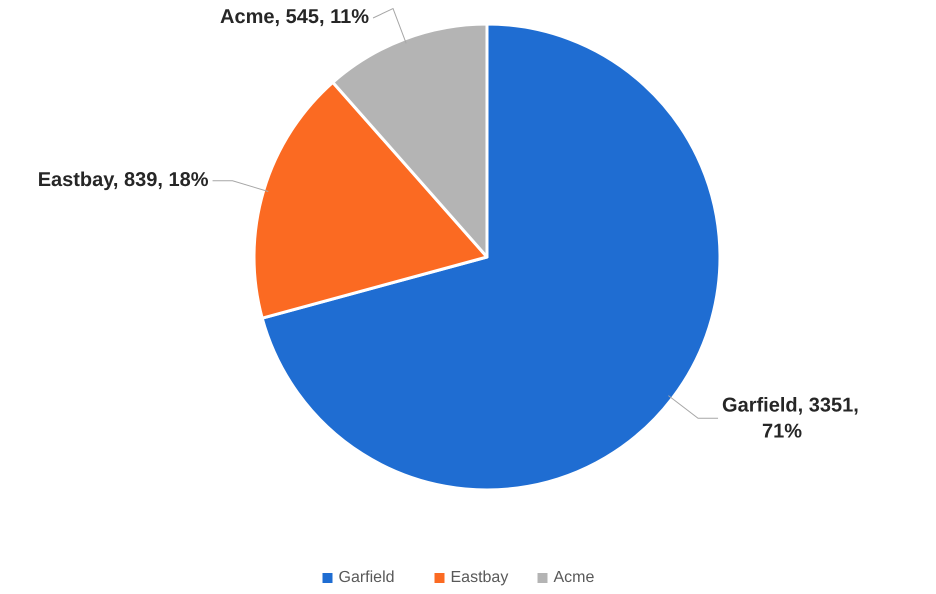 The image size is (936, 594). Describe the element at coordinates (123, 180) in the screenshot. I see `data-label: Eastbay, 839, 18%` at that location.